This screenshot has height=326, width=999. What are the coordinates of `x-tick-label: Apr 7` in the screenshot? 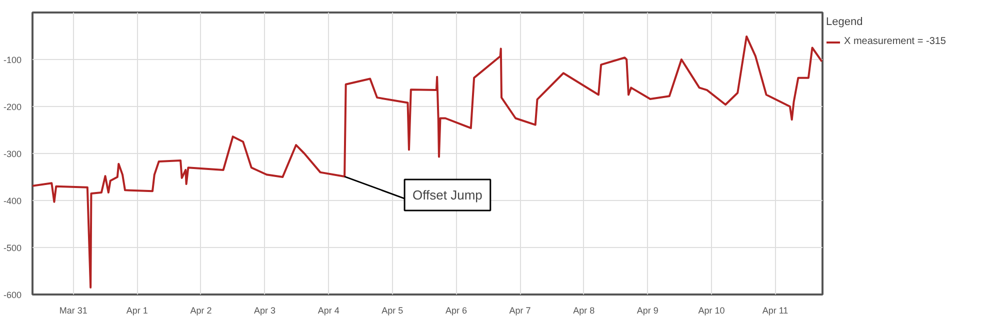 It's located at (520, 311).